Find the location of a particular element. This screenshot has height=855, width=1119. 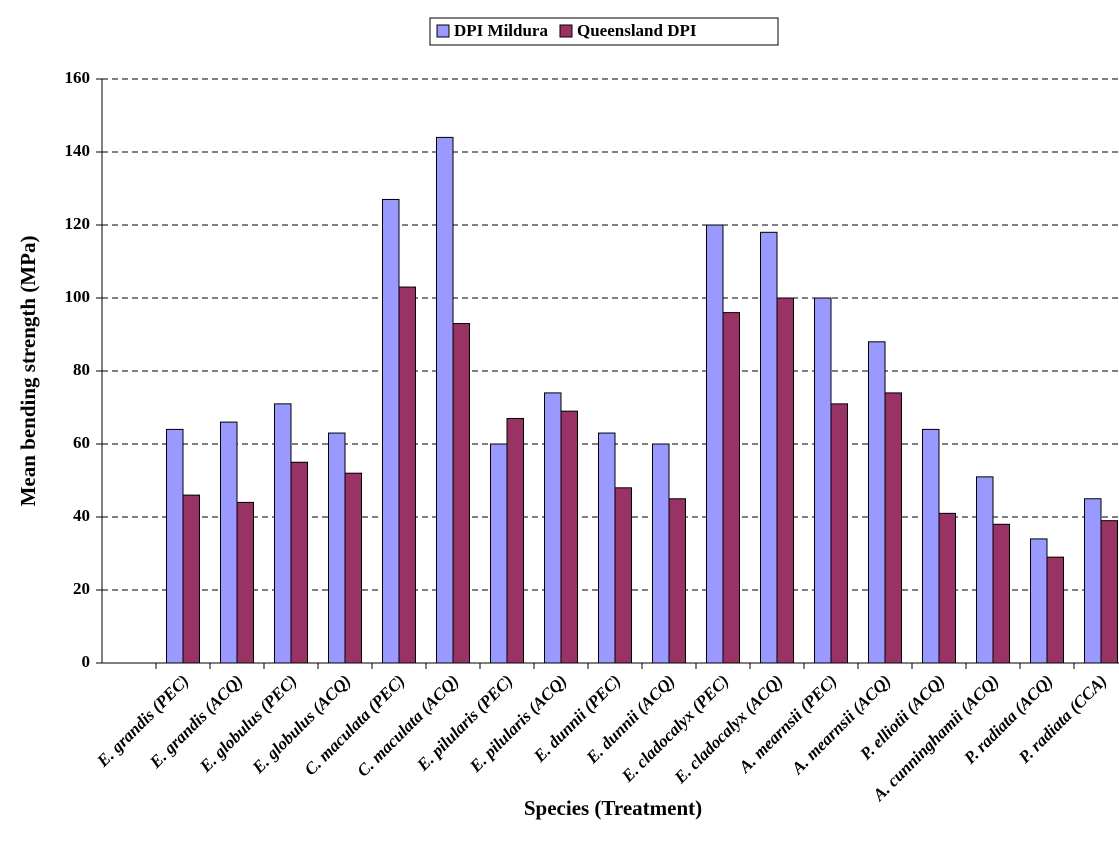

x-tick-label: C. maculata (PEC) is located at coordinates (355, 725).